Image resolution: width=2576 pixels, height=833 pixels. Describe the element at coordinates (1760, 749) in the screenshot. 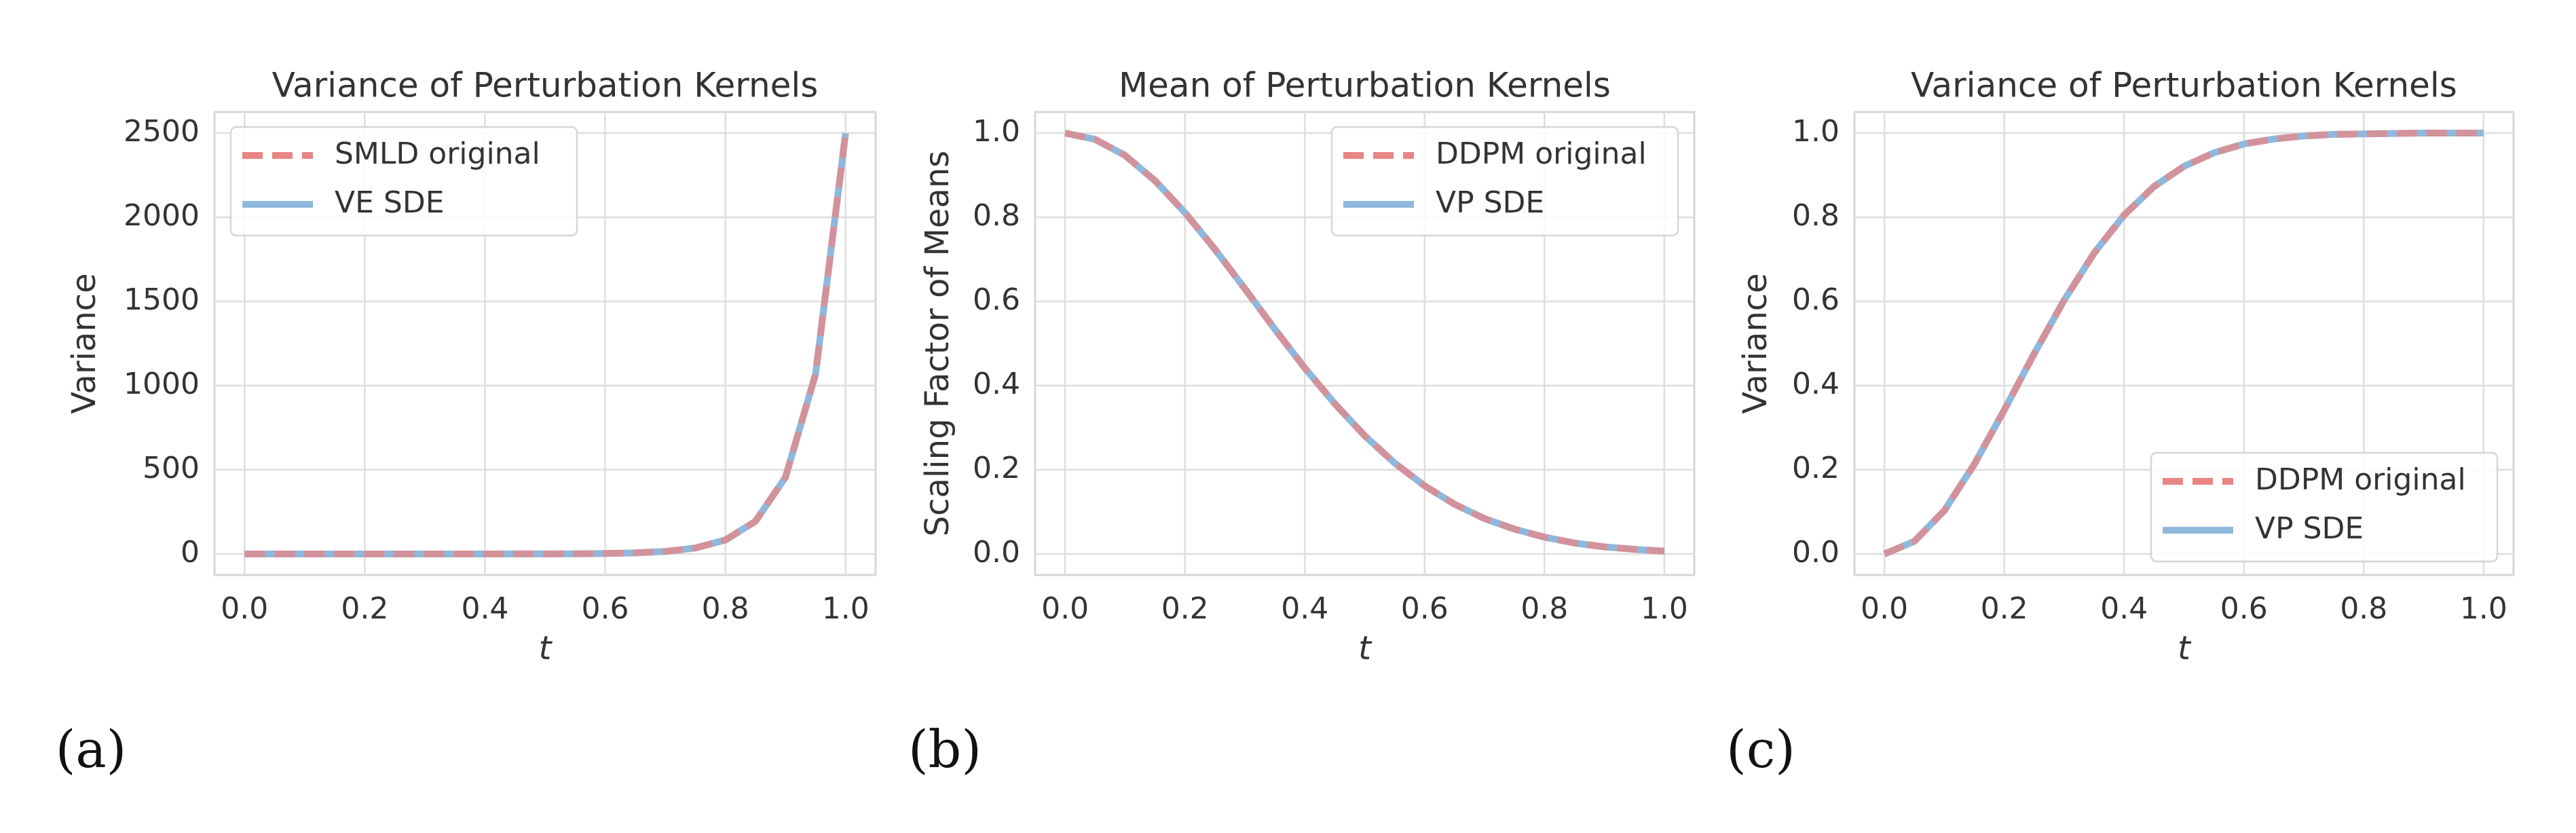

I see `panel-label: (c)` at that location.